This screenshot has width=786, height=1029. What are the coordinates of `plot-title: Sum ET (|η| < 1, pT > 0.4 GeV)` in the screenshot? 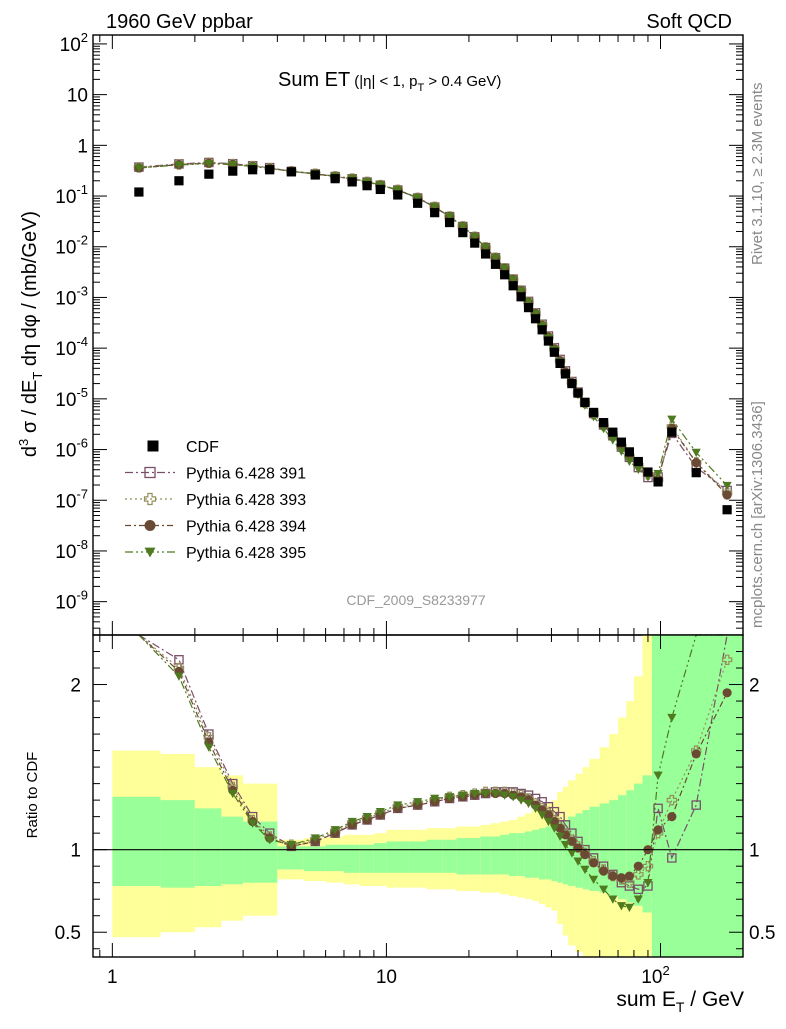 It's located at (389, 81).